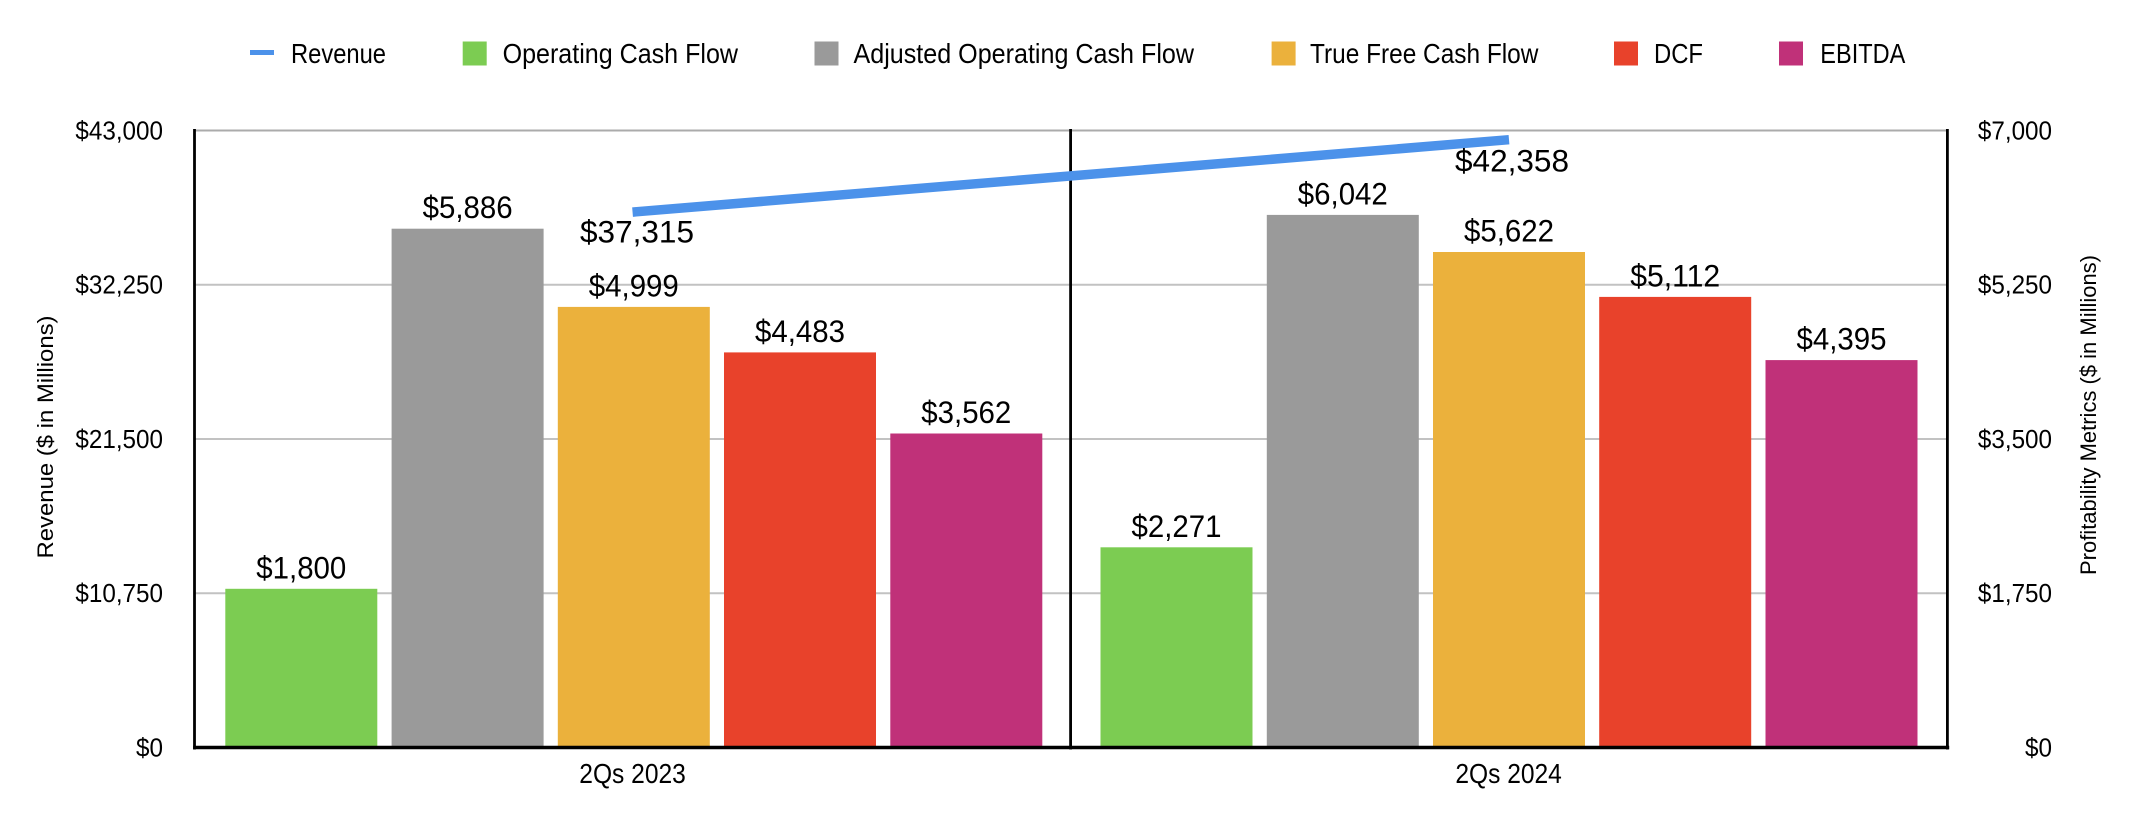 The image size is (2142, 838). I want to click on svg-text: 2Qs 2023, so click(632, 773).